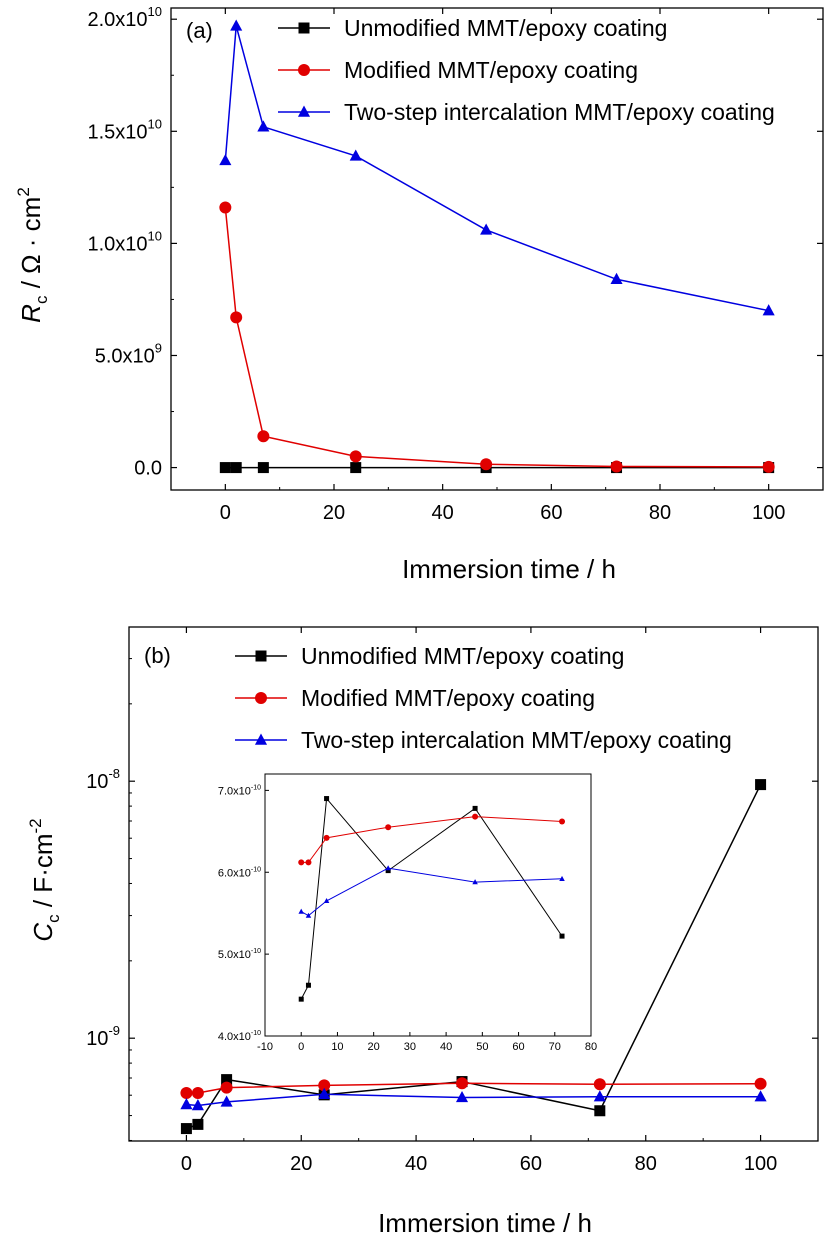 This screenshot has height=1243, width=829. Describe the element at coordinates (410, 1047) in the screenshot. I see `inset-x-tick-label: 30` at that location.